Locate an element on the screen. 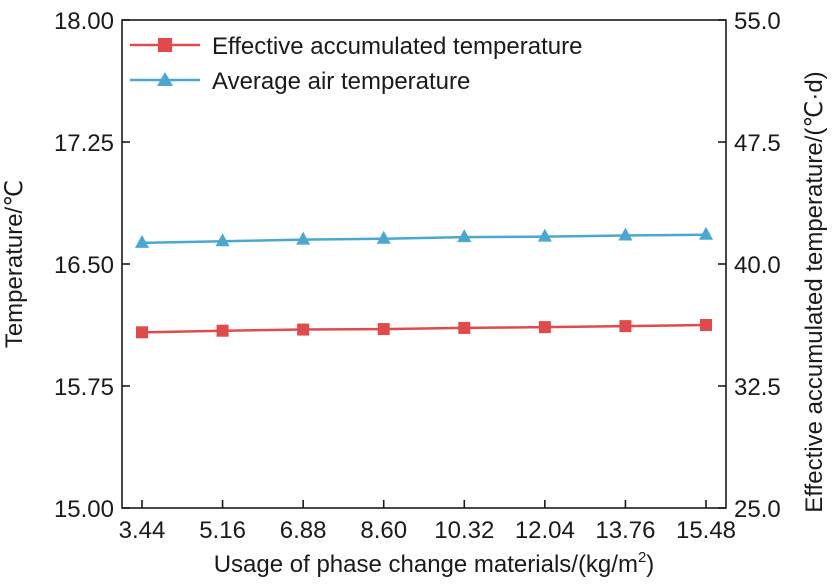  y-right-tick-label-2: 40.0 is located at coordinates (757, 265).